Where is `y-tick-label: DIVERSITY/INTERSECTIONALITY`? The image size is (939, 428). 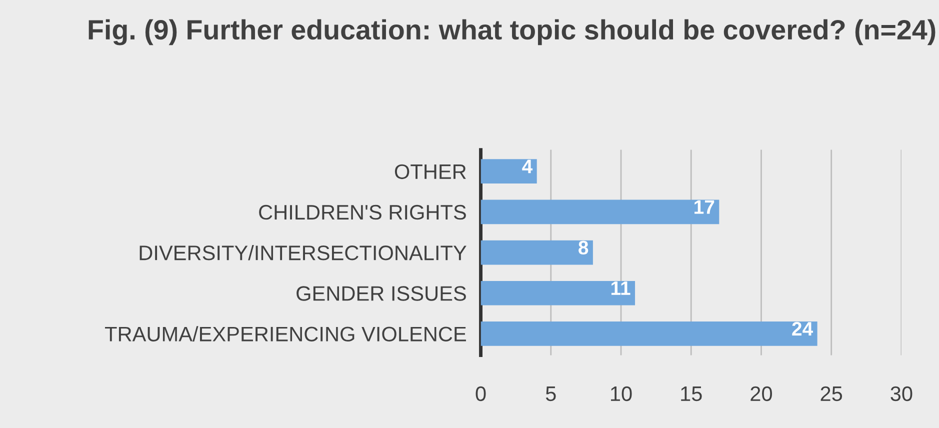
y-tick-label: DIVERSITY/INTERSECTIONALITY is located at coordinates (303, 252).